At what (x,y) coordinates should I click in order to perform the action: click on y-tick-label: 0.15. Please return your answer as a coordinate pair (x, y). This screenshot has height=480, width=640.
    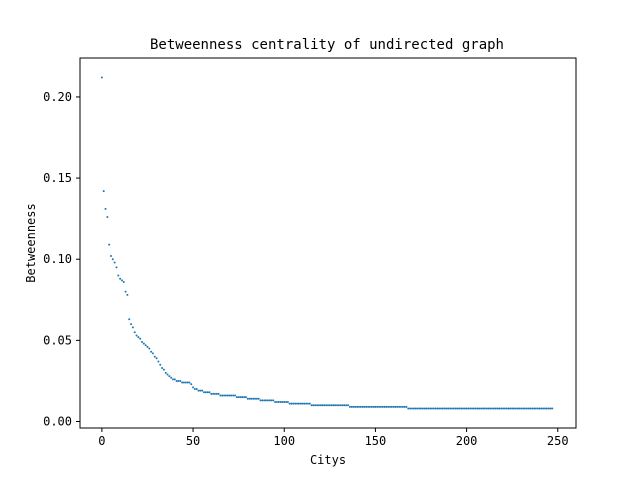
    Looking at the image, I should click on (57, 178).